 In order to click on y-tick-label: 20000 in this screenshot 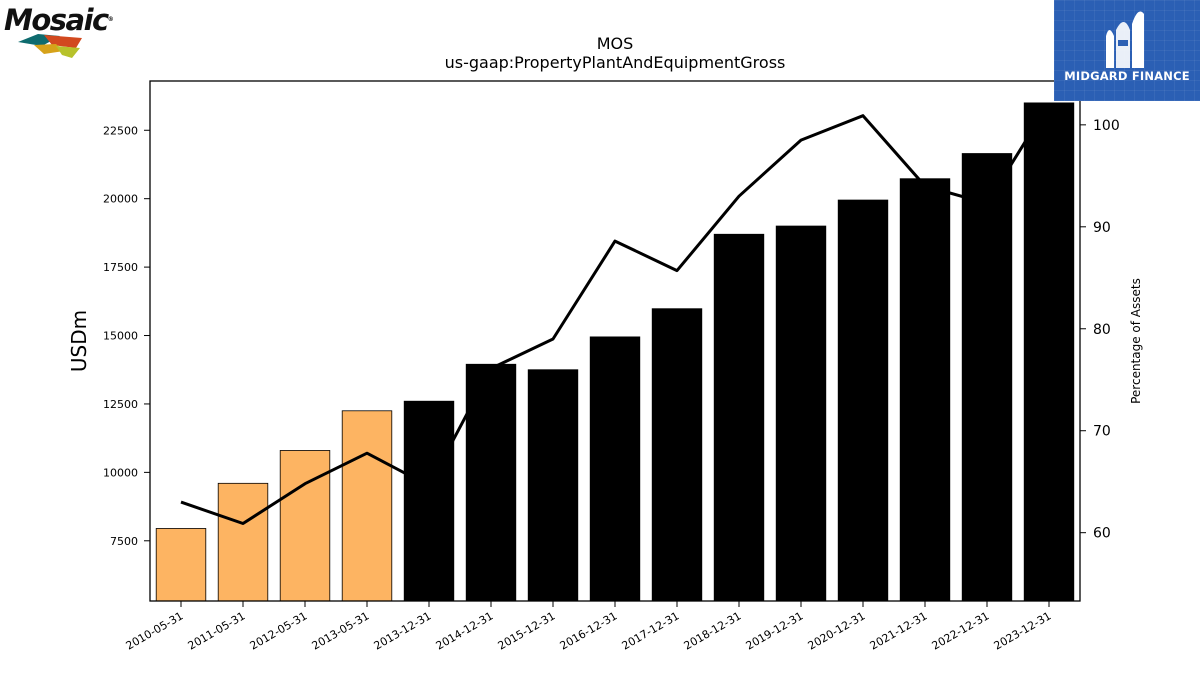, I will do `click(120, 199)`.